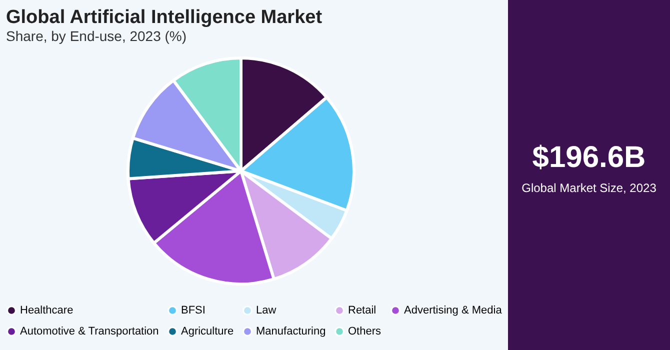  I want to click on legend-label: Others, so click(365, 332).